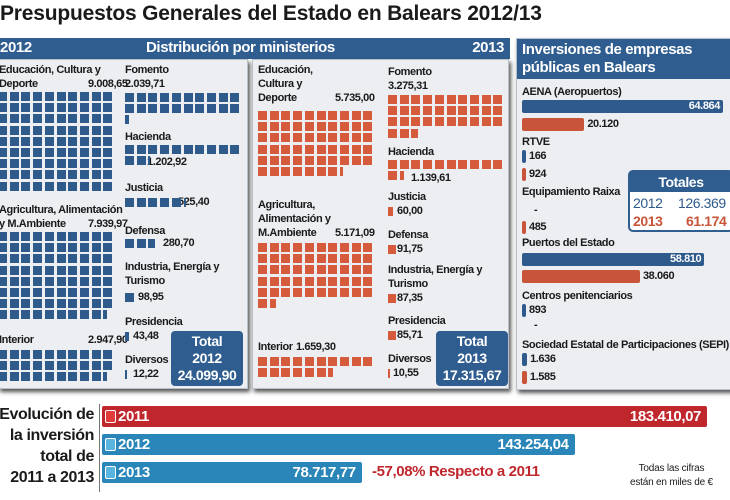  Describe the element at coordinates (472, 375) in the screenshot. I see `total-display: 17.315,67` at that location.